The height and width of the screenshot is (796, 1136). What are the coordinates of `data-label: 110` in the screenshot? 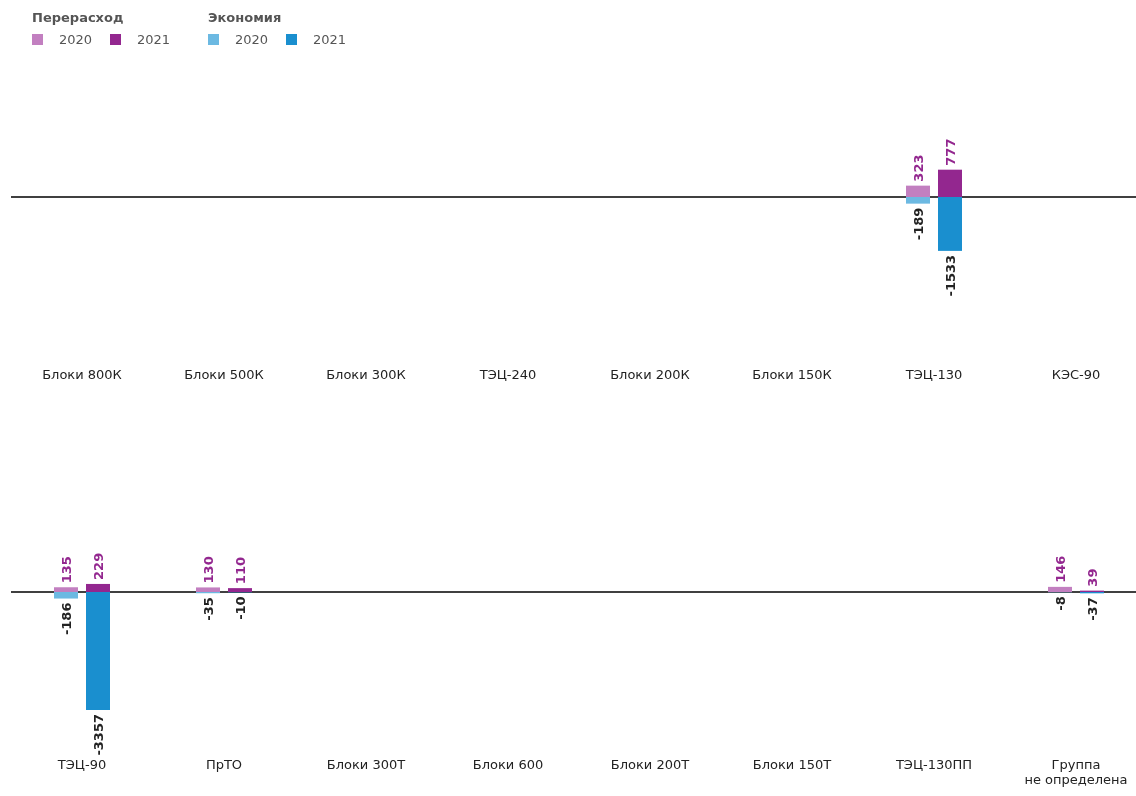 It's located at (240, 570).